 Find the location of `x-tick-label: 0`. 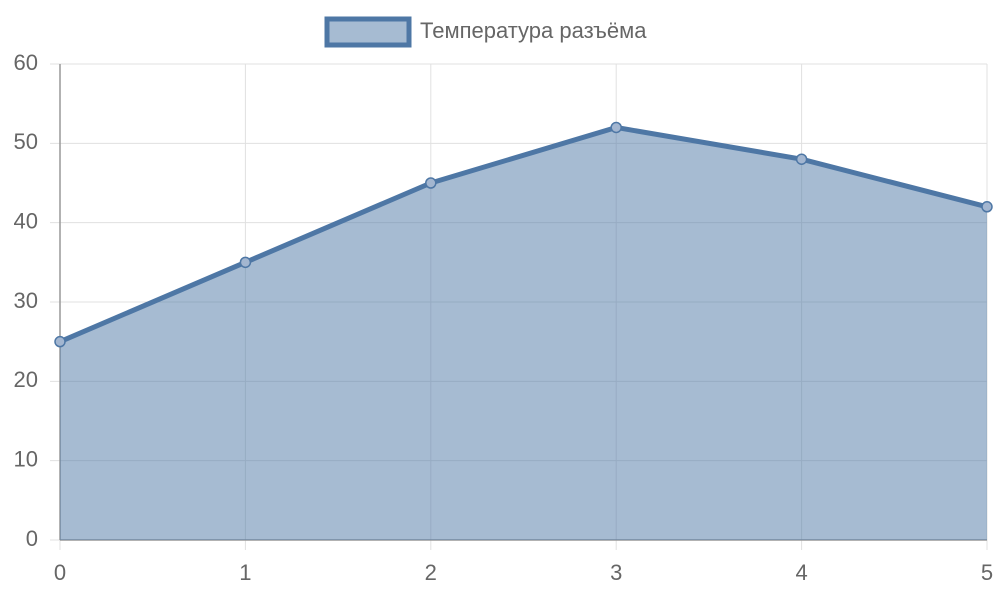

x-tick-label: 0 is located at coordinates (60, 572).